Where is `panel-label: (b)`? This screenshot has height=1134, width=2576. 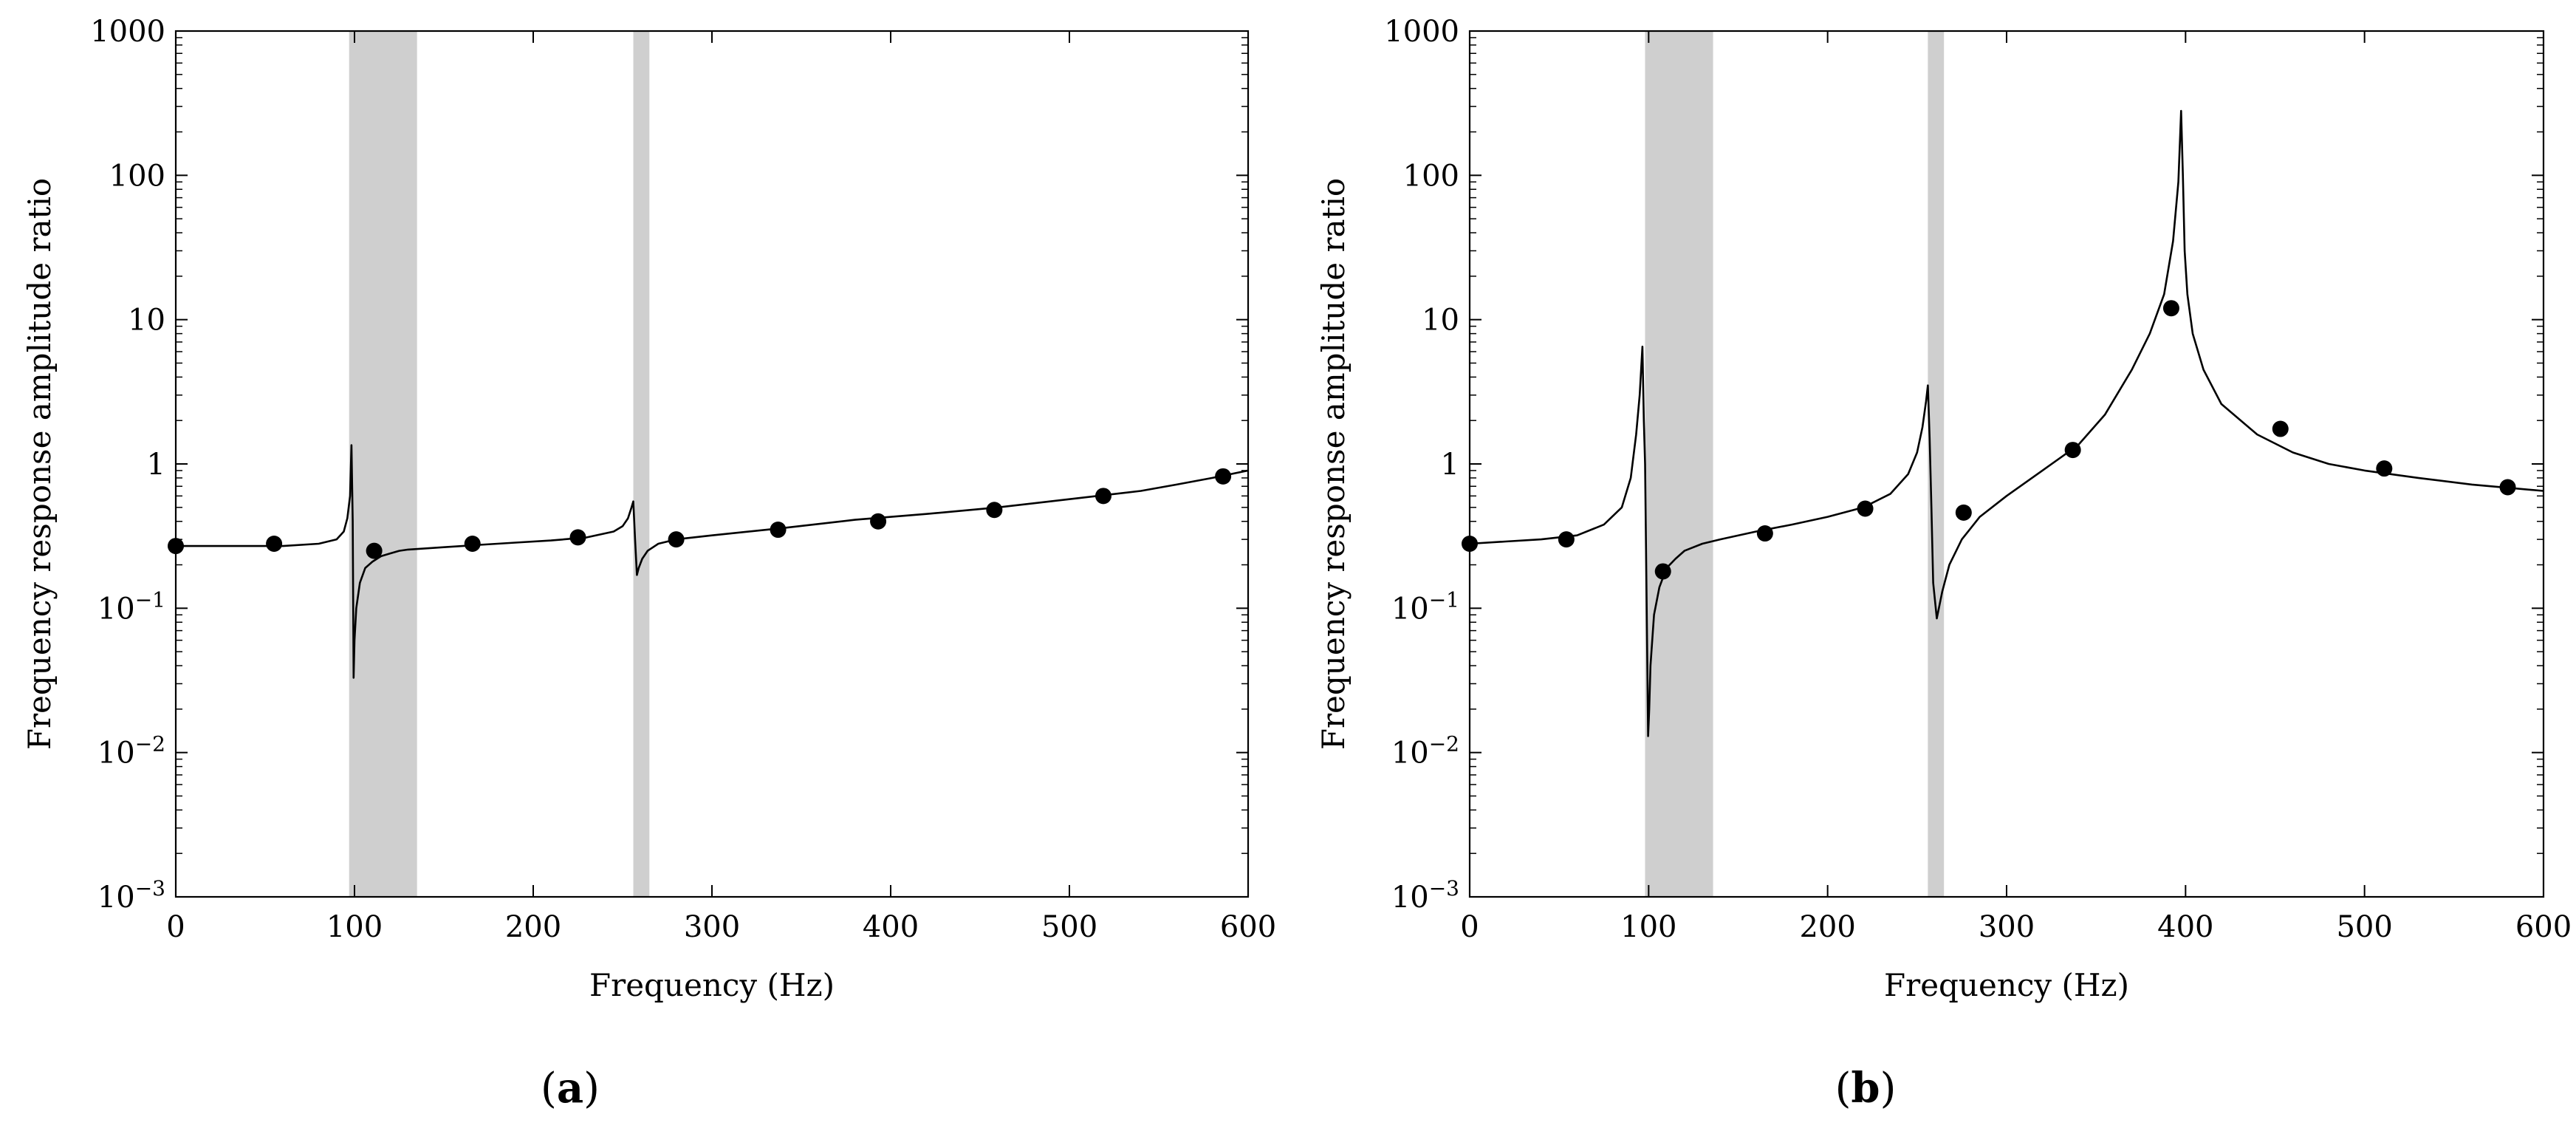
panel-label: (b) is located at coordinates (1866, 1088).